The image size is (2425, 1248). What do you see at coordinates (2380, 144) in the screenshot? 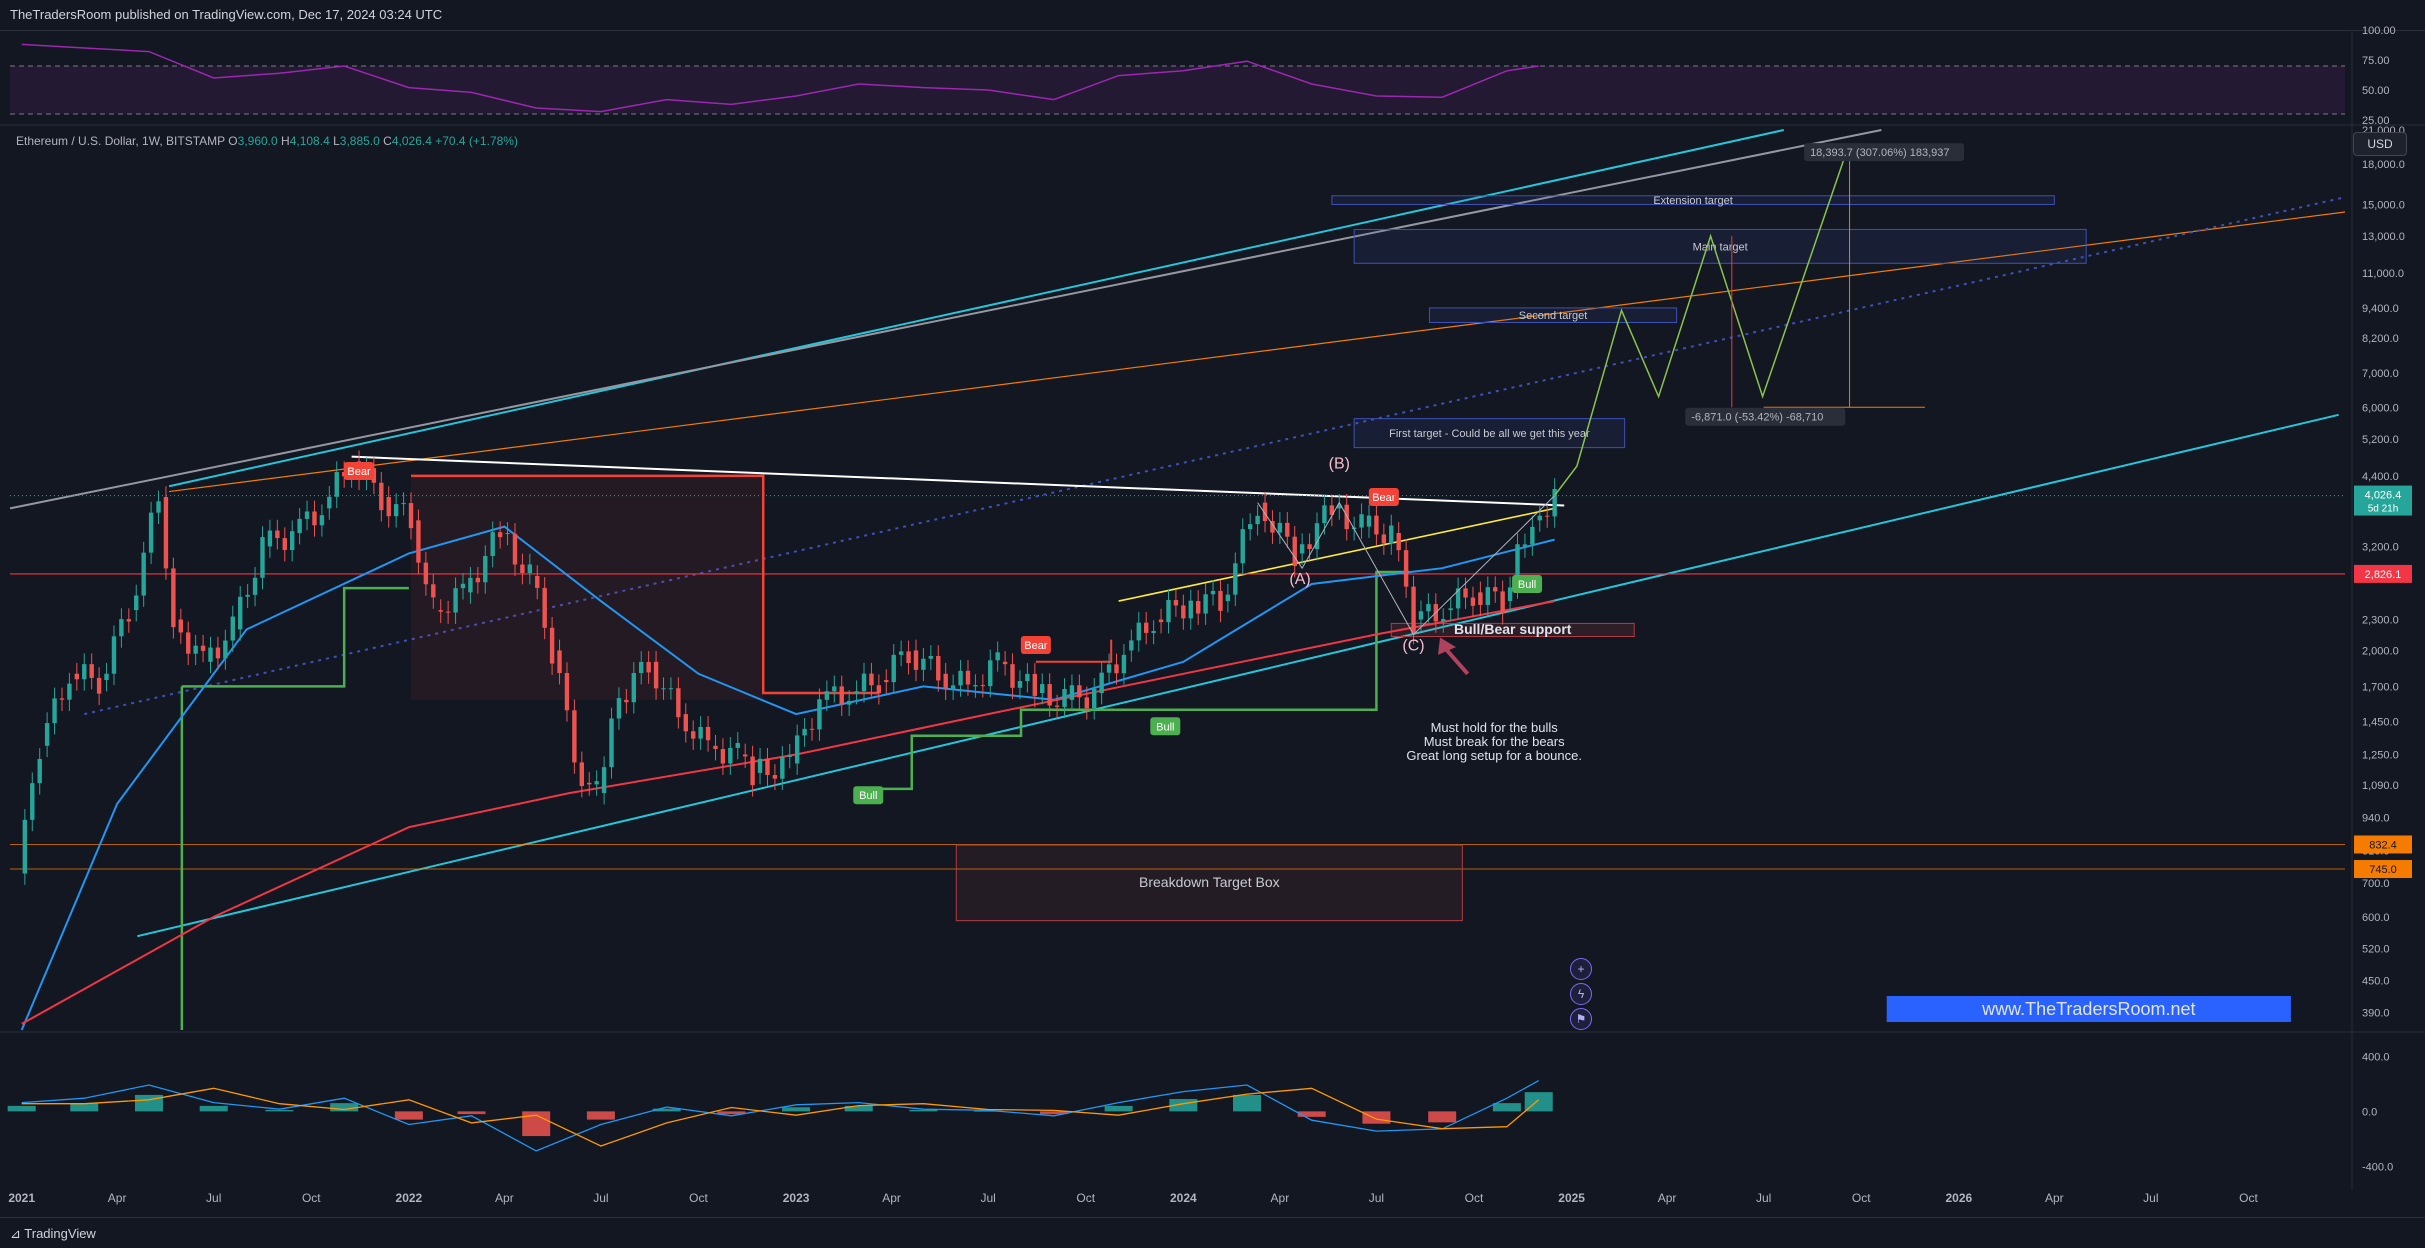
I see `currency-selector: USD` at bounding box center [2380, 144].